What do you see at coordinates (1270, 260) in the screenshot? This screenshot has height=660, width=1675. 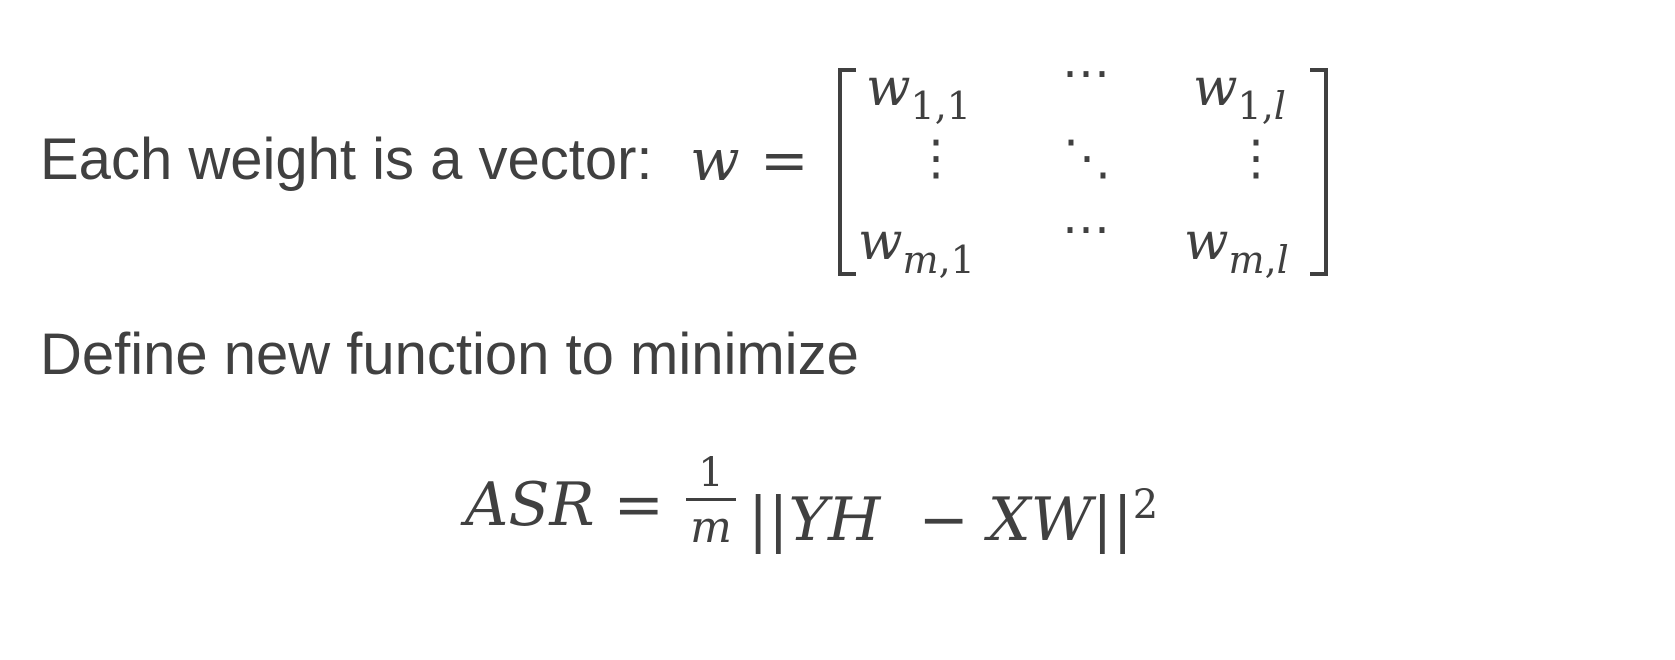 I see `matrix-cell-subscript-comma: ,` at bounding box center [1270, 260].